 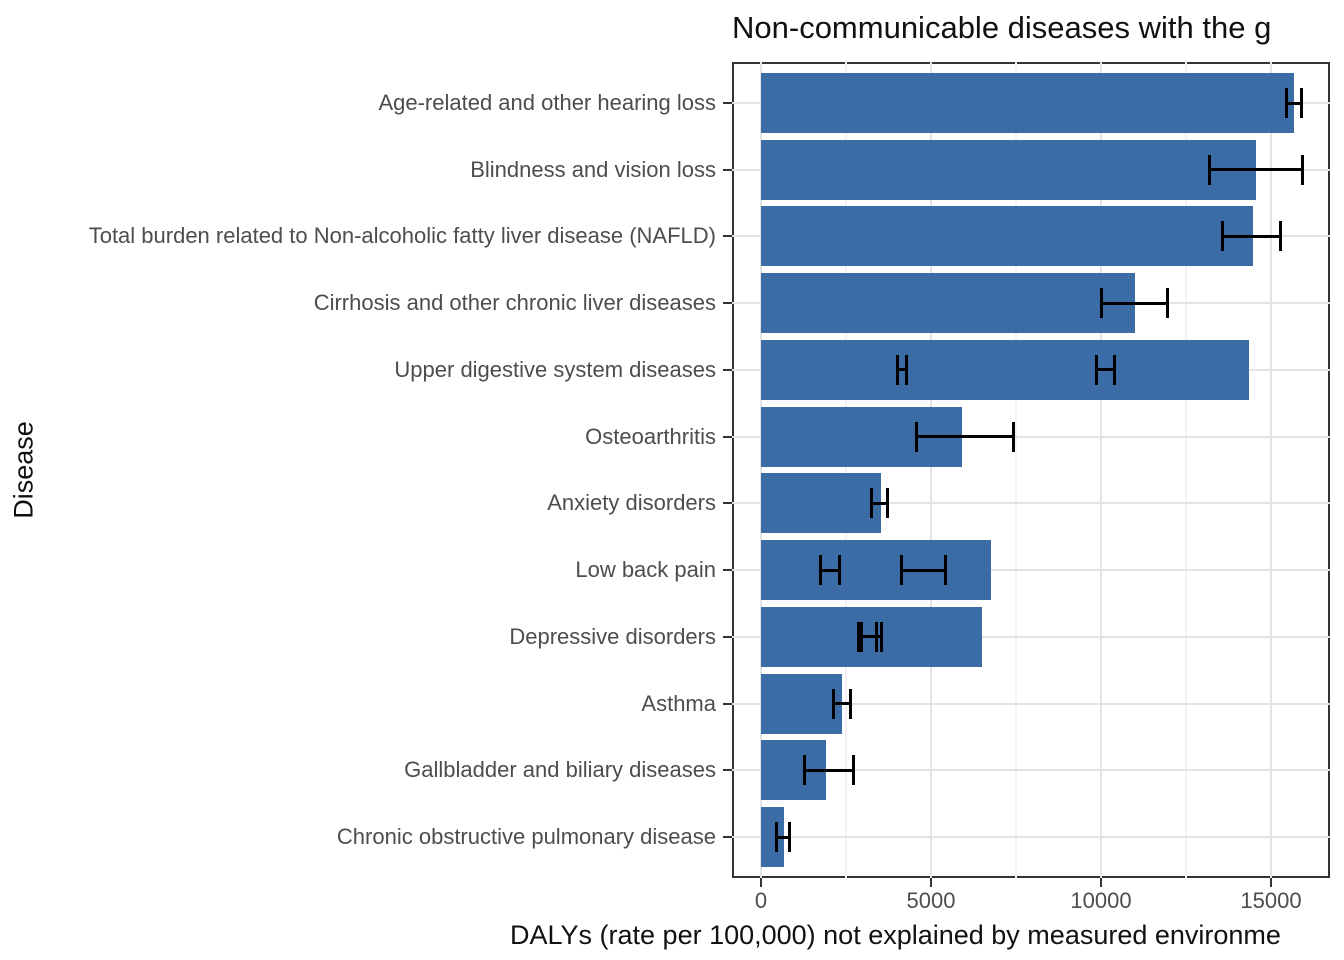 I want to click on x-tick-label: 5000, so click(x=931, y=900).